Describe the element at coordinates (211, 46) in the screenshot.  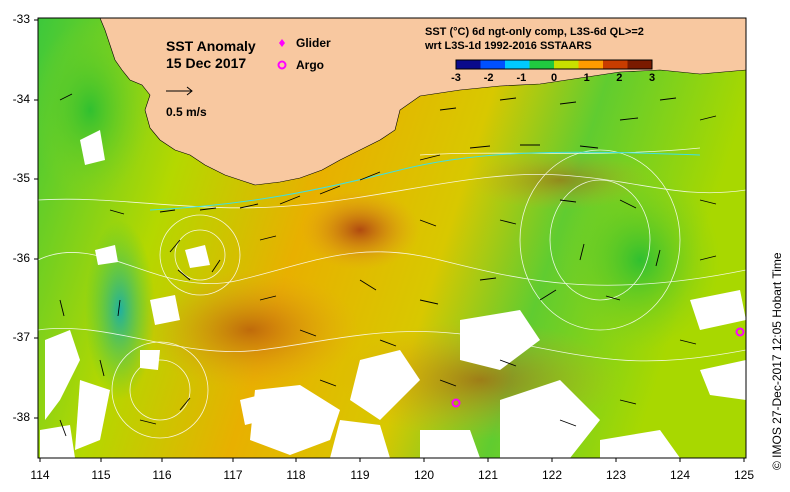
I see `map-title: SST Anomaly` at that location.